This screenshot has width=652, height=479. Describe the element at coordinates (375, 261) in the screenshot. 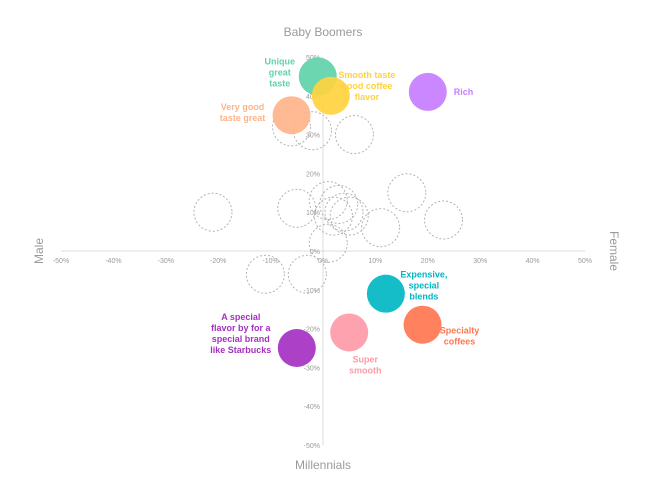

I see `x-tick-label: 10%` at that location.